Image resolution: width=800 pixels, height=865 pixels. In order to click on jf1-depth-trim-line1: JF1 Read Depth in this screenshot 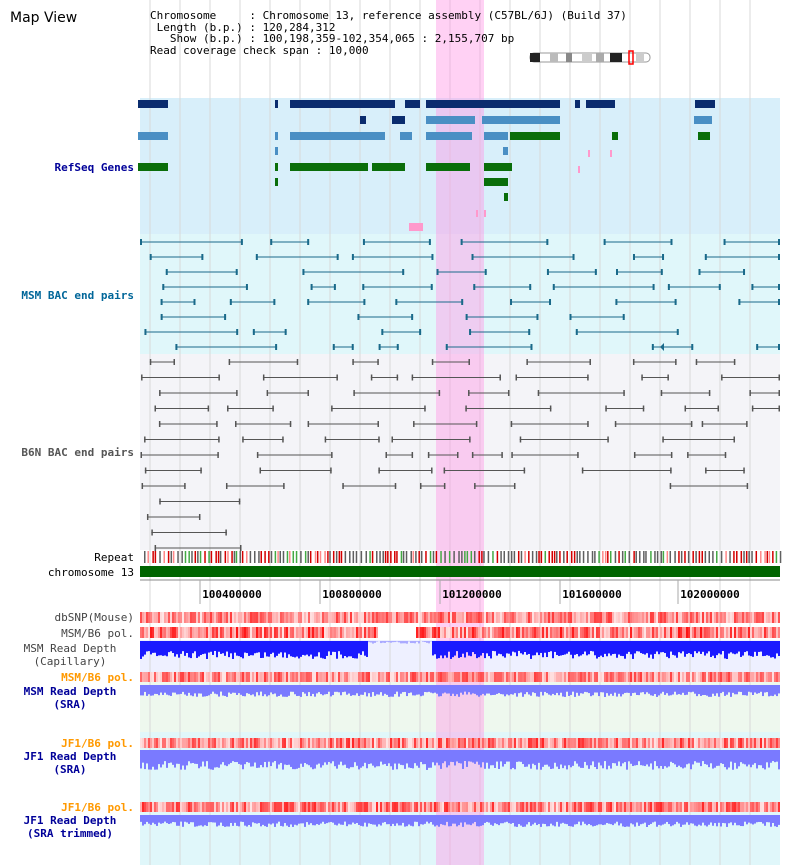, I will do `click(70, 820)`.